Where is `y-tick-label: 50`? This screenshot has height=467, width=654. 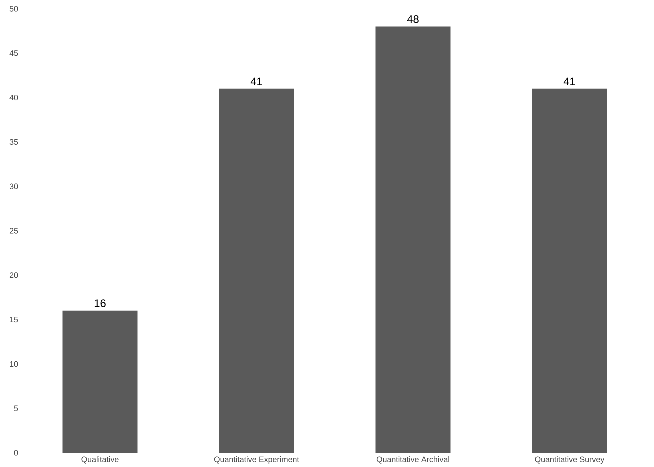 y-tick-label: 50 is located at coordinates (14, 9).